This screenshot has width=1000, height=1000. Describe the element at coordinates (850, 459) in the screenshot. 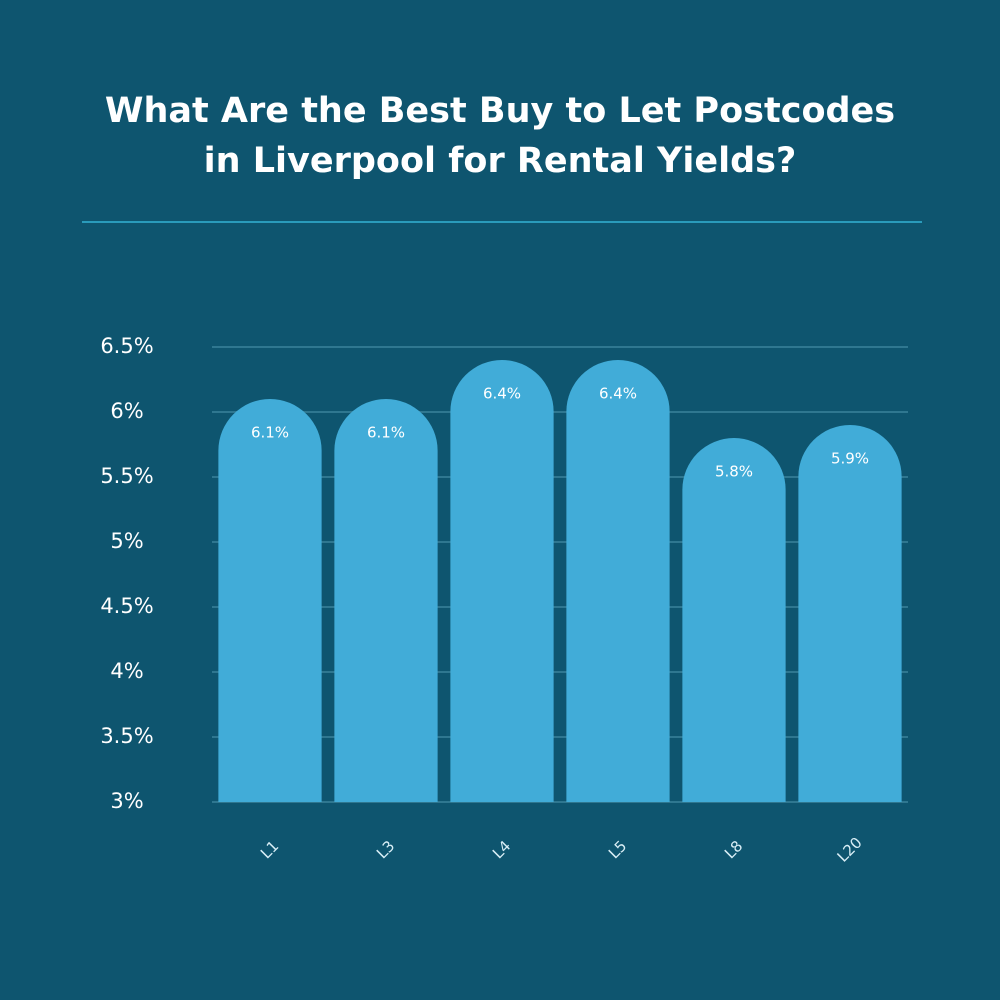

I see `value-label: 5.9%` at that location.